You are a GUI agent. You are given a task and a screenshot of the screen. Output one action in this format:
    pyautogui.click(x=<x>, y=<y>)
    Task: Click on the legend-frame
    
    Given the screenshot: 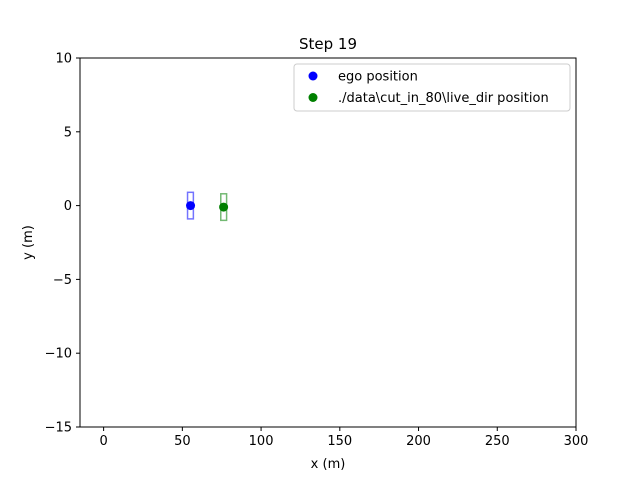 What is the action you would take?
    pyautogui.click(x=432, y=87)
    